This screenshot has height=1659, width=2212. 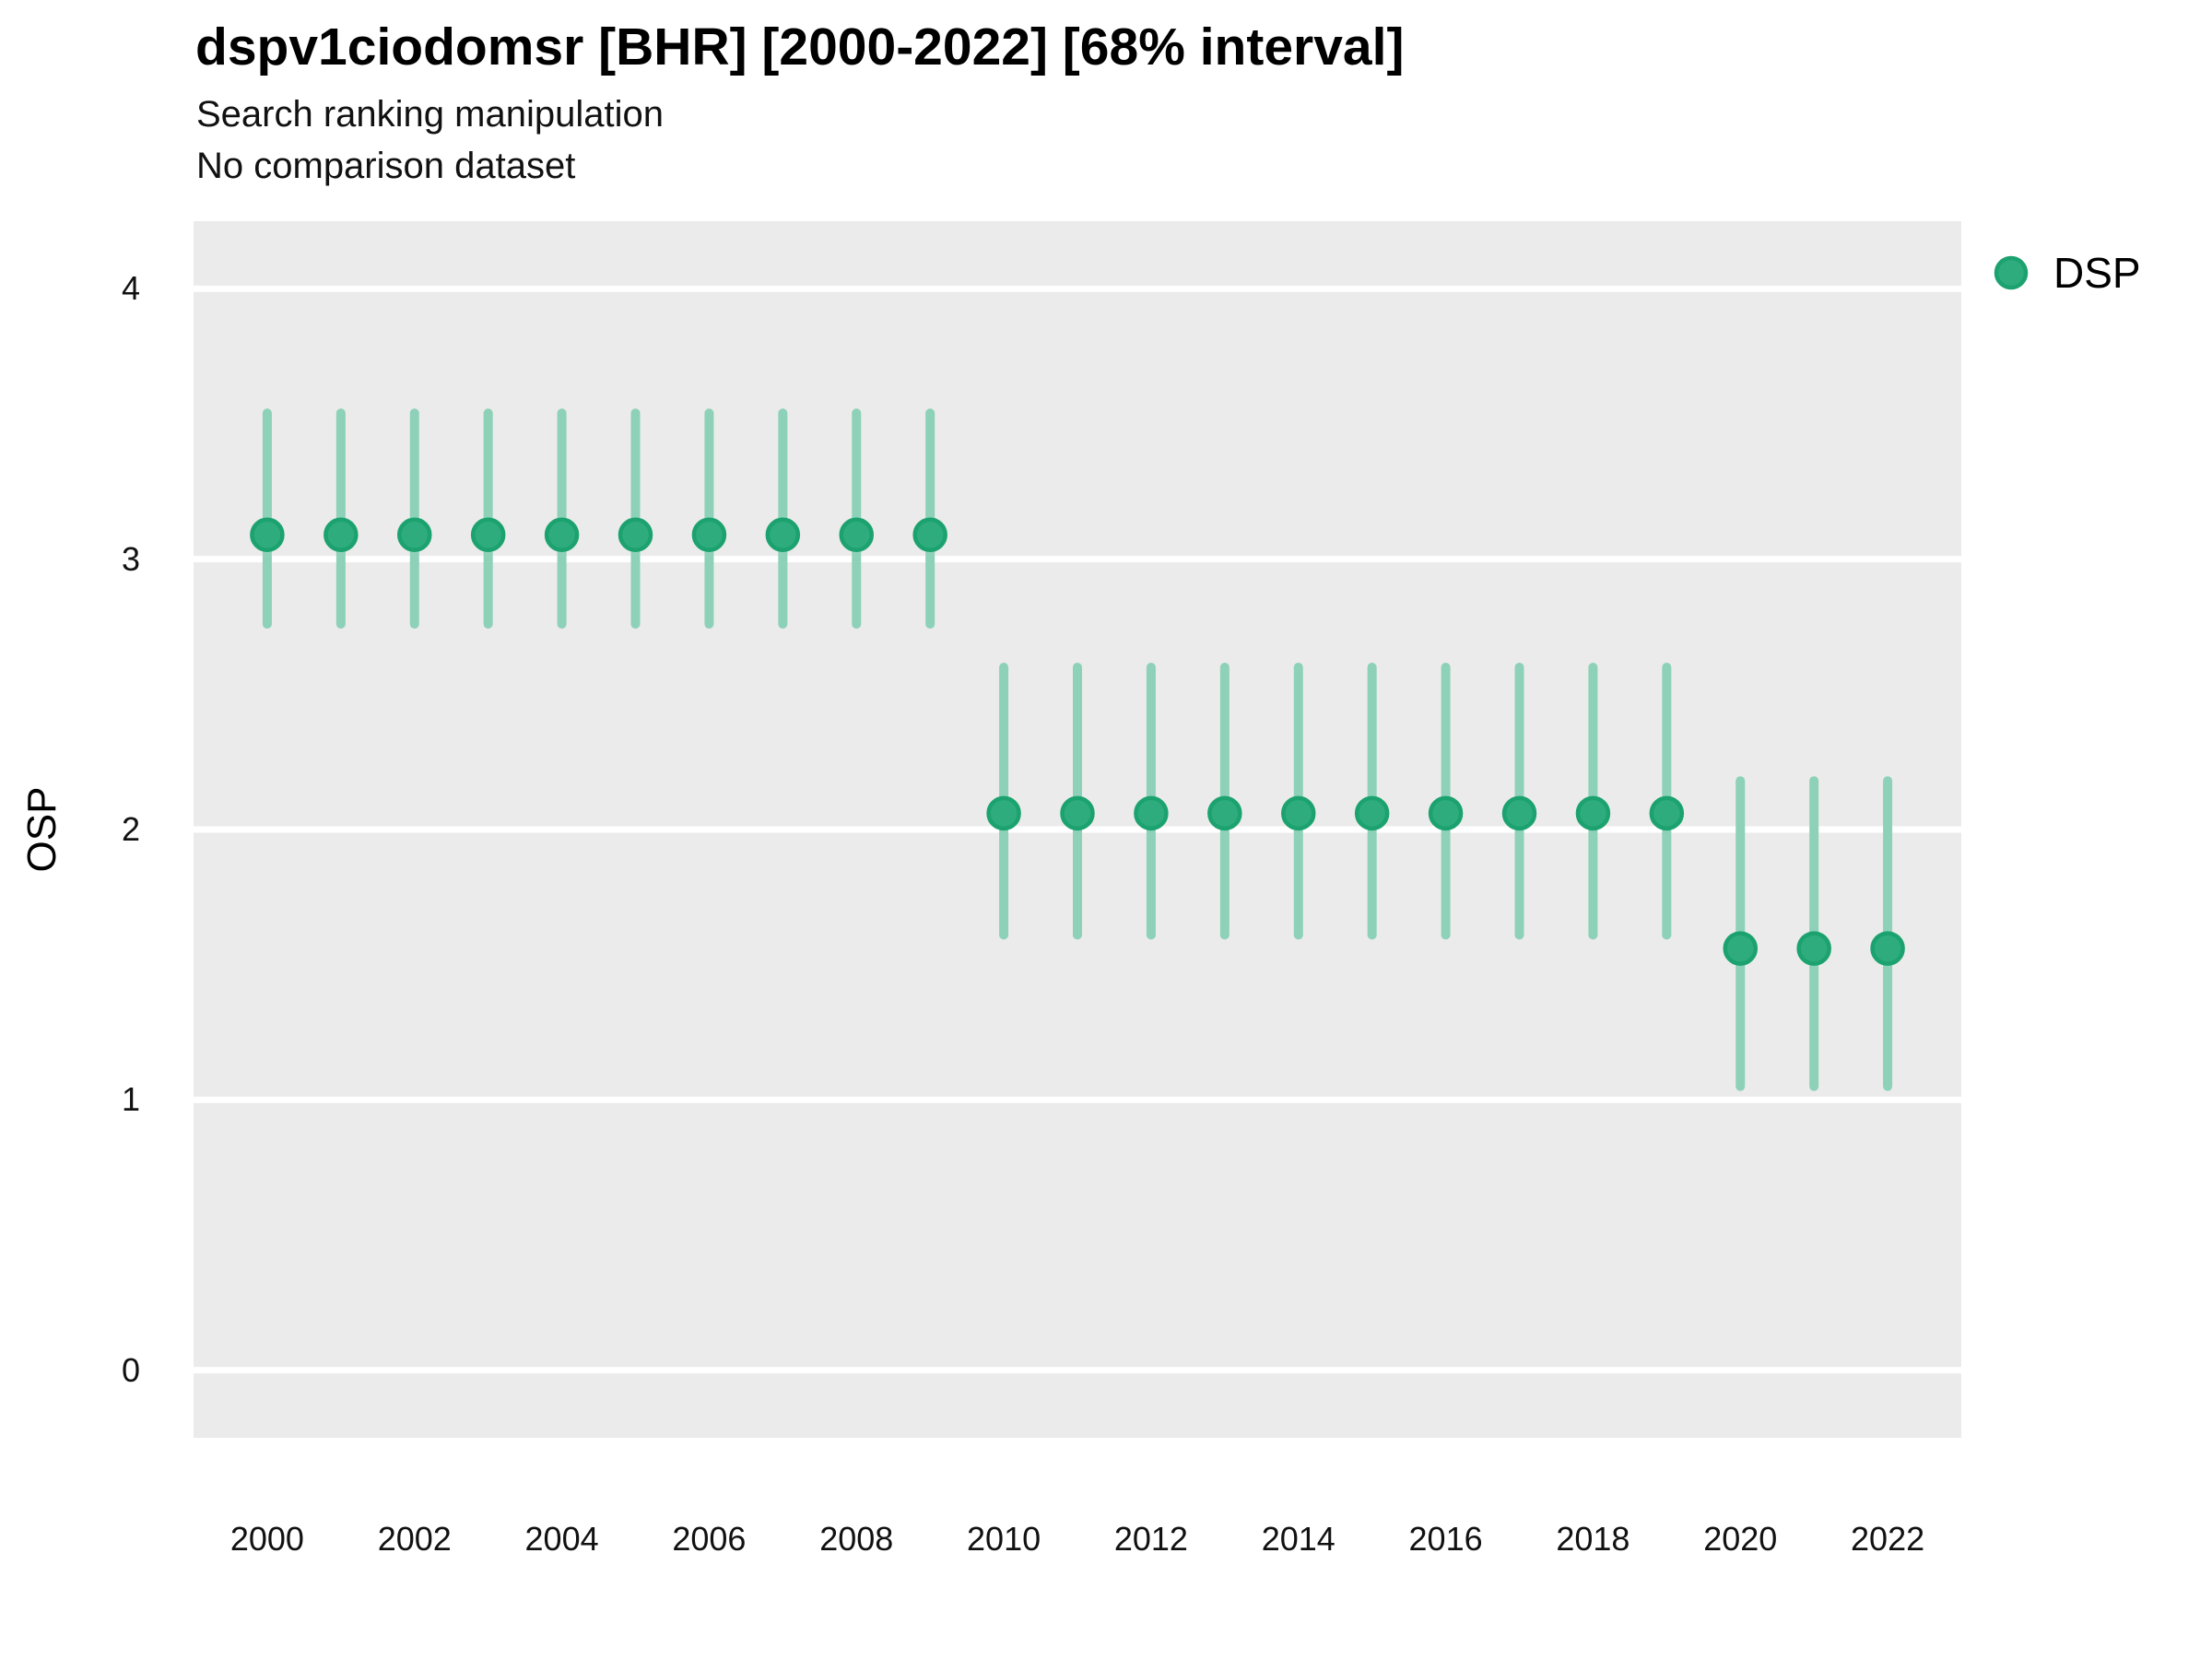 I want to click on x-tick-label-2002: 2002, so click(x=414, y=1539).